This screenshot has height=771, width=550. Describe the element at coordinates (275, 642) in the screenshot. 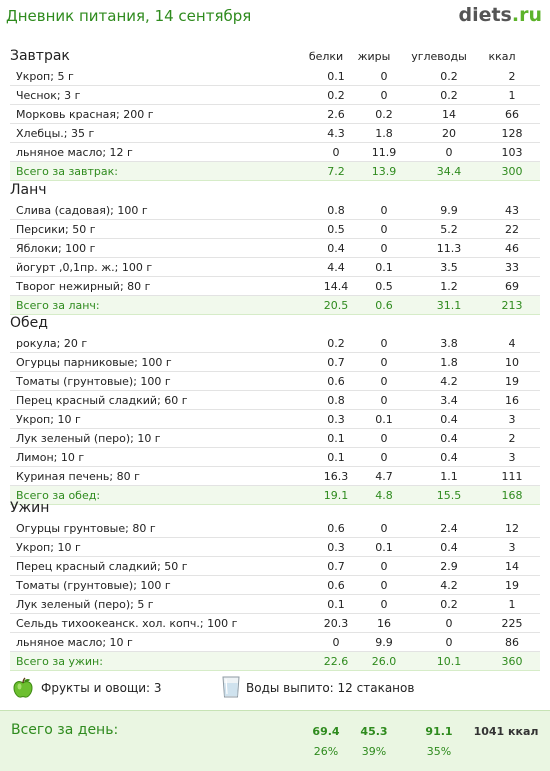

I see `food-row: льняное масло; 10 г 0 9.9 0 86` at that location.